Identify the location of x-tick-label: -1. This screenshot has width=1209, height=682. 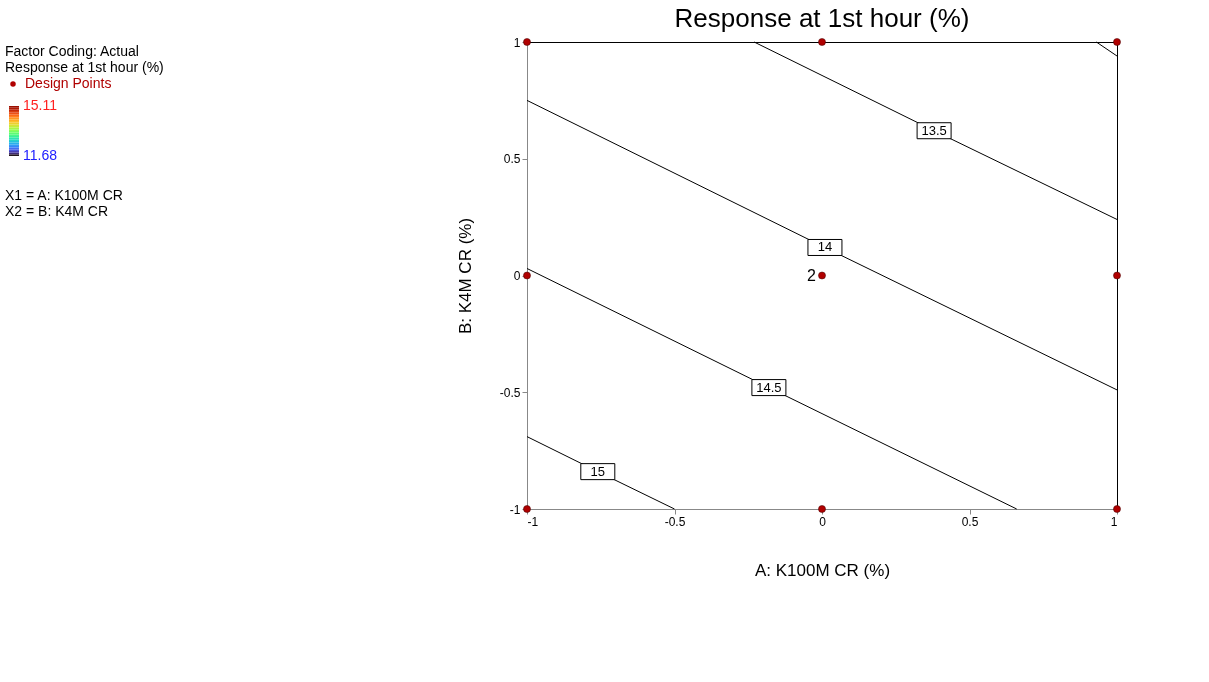
(533, 521).